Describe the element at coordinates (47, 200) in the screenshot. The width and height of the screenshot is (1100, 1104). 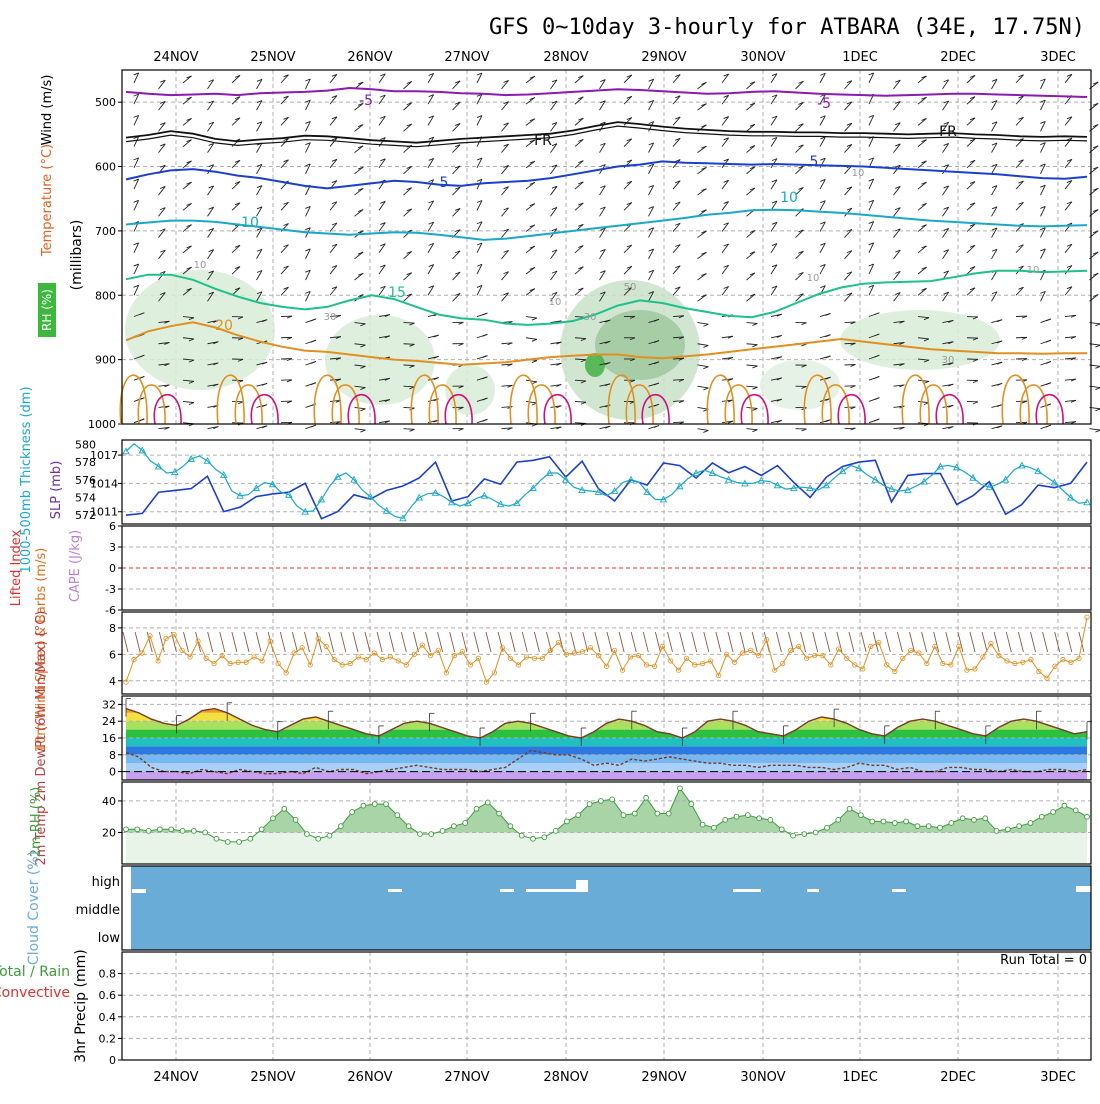
I see `temperature-axis-label: Temperature (°C)` at that location.